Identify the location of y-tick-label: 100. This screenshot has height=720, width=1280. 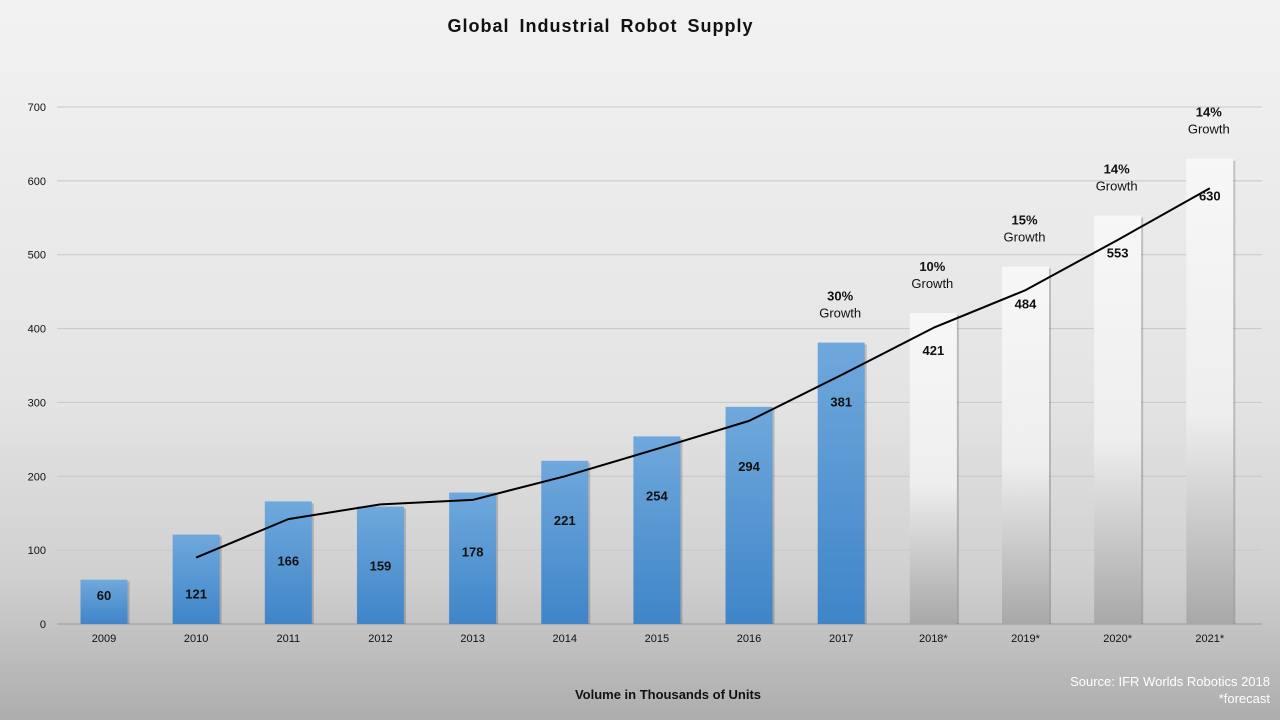
(37, 551).